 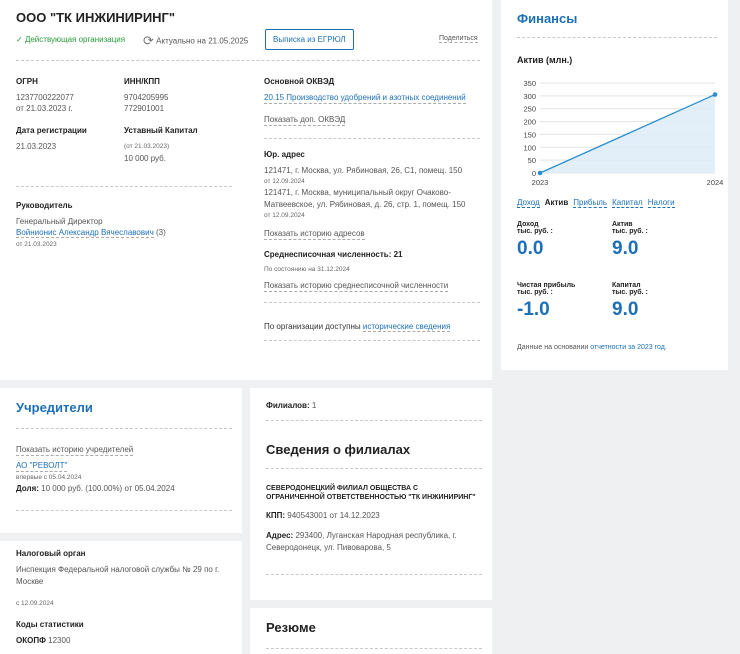 I want to click on founder-name: АО "РЕВОЛТ", so click(x=42, y=466).